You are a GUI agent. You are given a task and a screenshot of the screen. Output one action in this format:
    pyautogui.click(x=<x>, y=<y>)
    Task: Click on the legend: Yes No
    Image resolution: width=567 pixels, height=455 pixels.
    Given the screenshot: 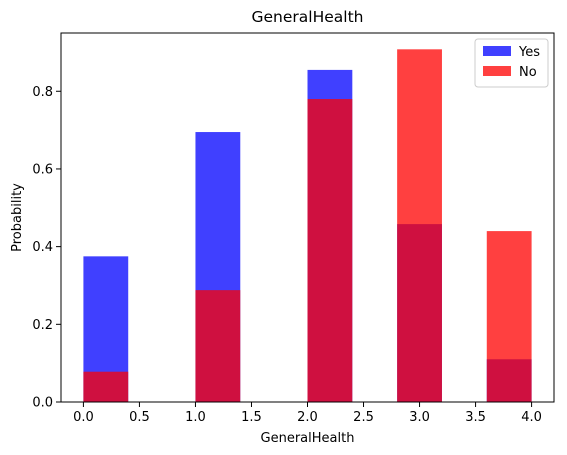 What is the action you would take?
    pyautogui.click(x=511, y=63)
    